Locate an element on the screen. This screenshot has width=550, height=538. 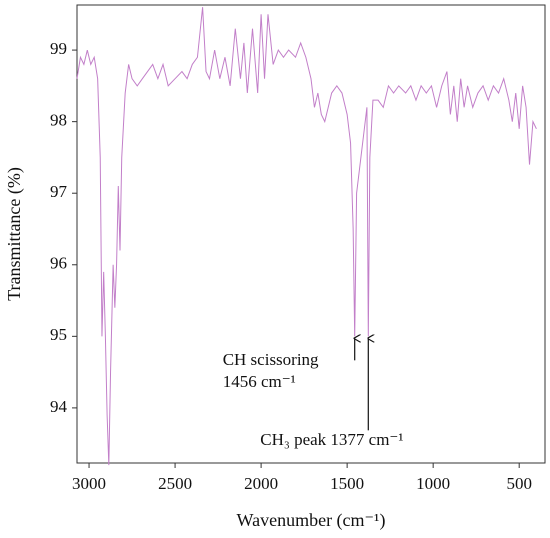
y-tick-label: 97 is located at coordinates (59, 191).